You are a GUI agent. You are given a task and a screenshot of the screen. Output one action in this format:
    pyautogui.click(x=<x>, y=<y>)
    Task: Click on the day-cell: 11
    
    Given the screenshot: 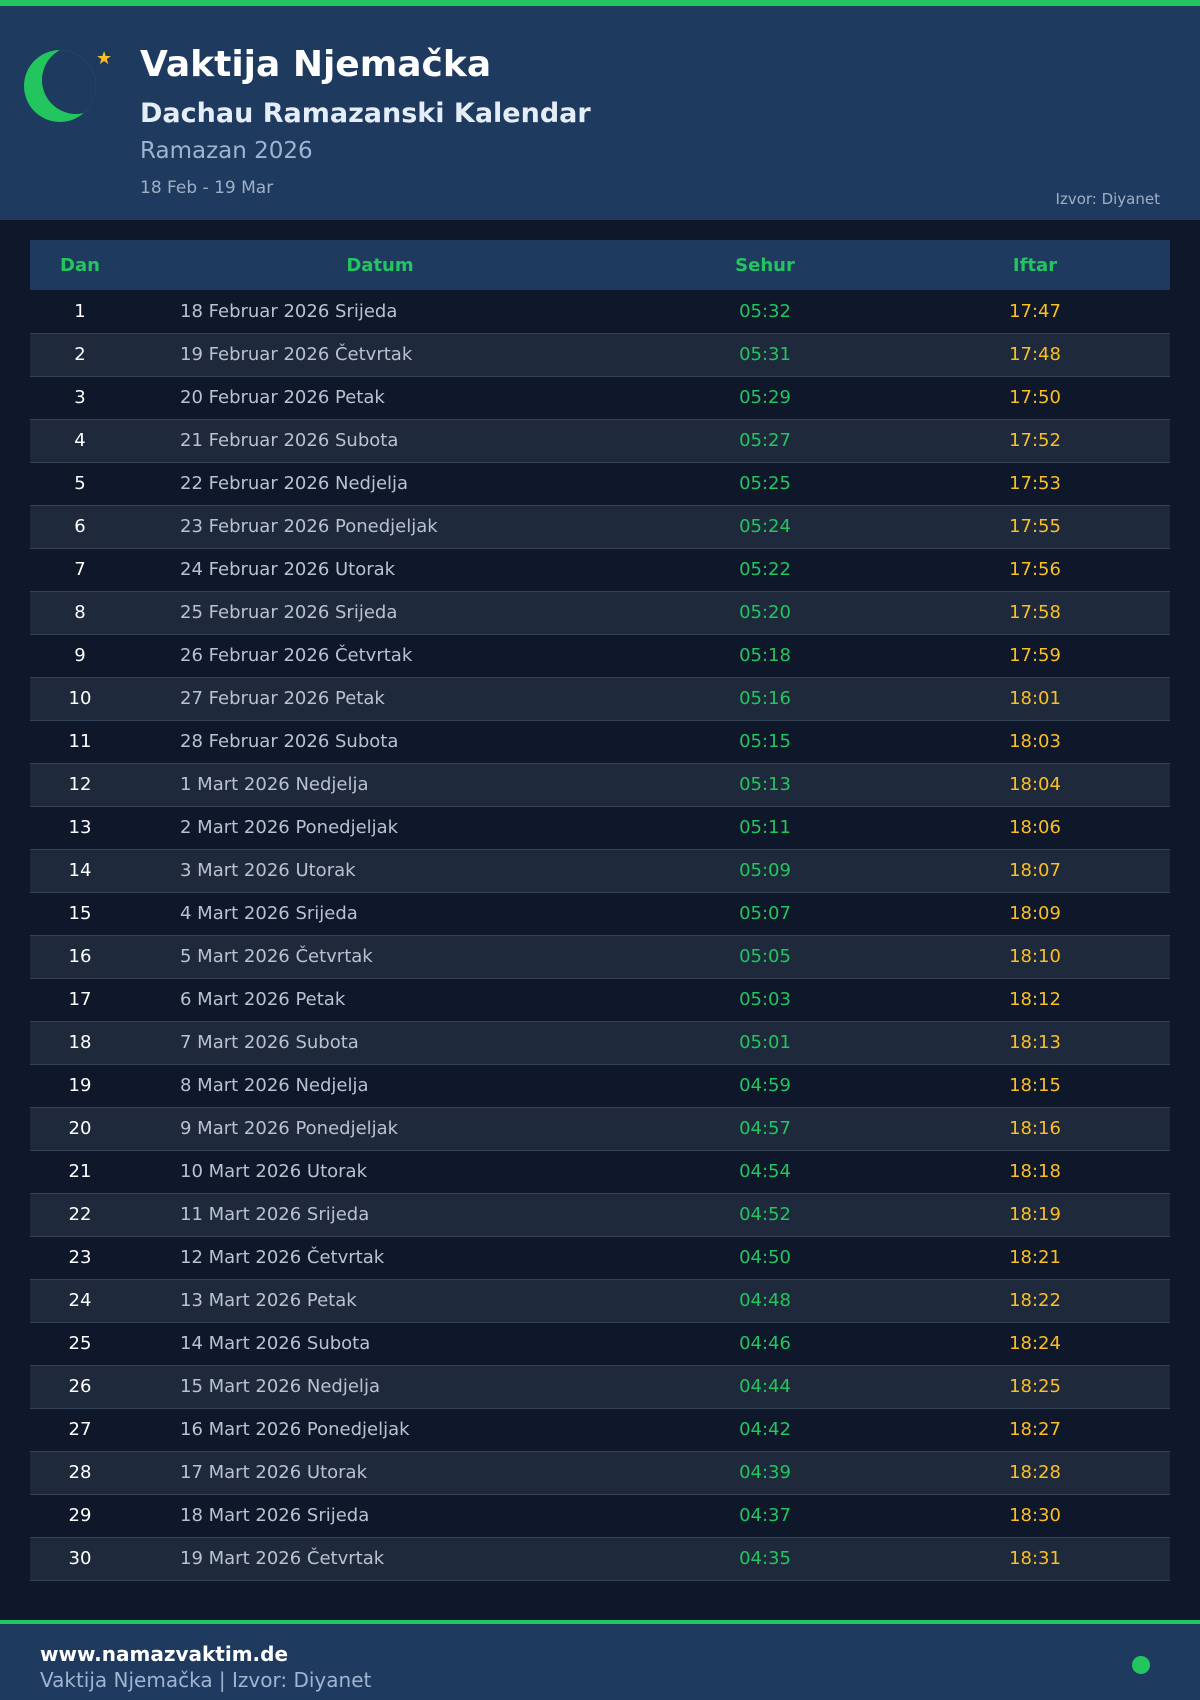 What is the action you would take?
    pyautogui.click(x=80, y=742)
    